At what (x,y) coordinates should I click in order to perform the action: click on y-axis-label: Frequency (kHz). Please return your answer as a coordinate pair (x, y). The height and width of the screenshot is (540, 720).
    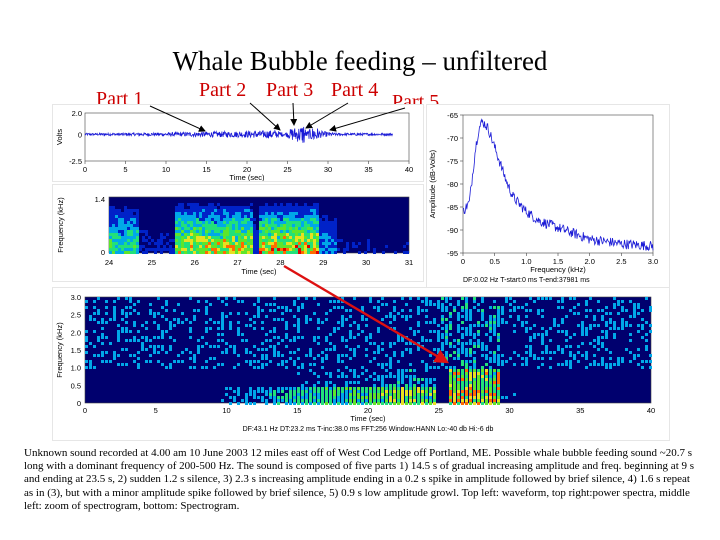
    Looking at the image, I should click on (59, 350).